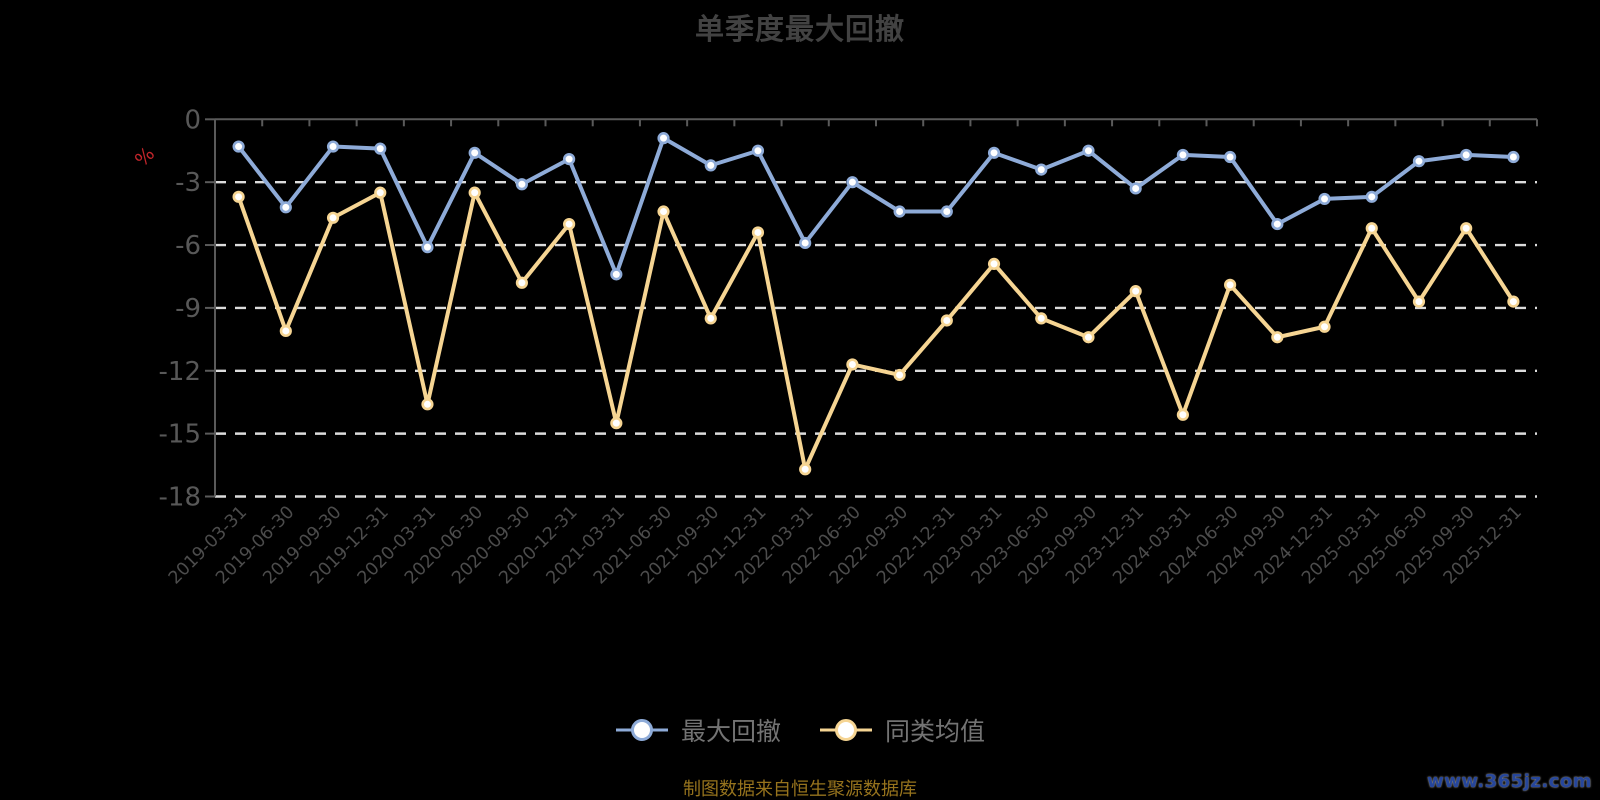 The width and height of the screenshot is (1600, 800). I want to click on max-drawdown-line, so click(876, 206).